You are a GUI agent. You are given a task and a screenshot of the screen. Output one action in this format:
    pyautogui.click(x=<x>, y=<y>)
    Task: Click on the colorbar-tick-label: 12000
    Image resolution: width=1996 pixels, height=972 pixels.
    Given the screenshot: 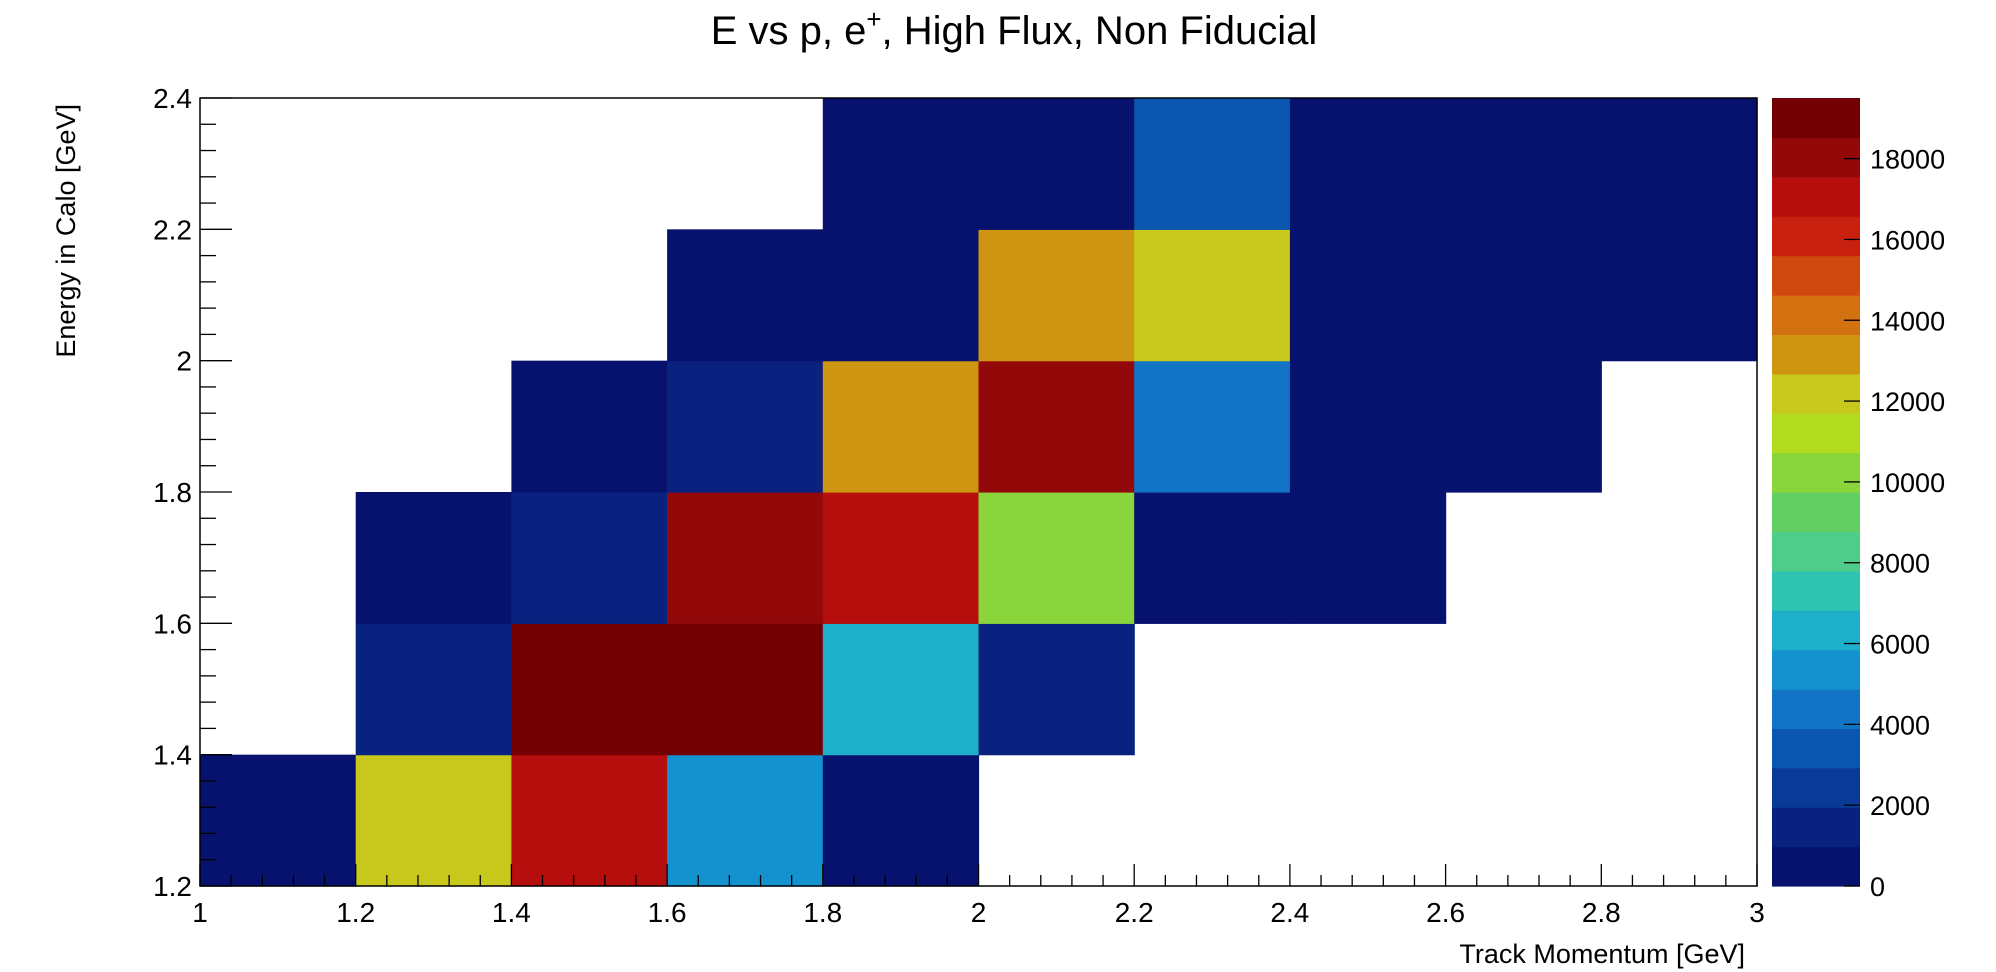 What is the action you would take?
    pyautogui.click(x=1907, y=402)
    